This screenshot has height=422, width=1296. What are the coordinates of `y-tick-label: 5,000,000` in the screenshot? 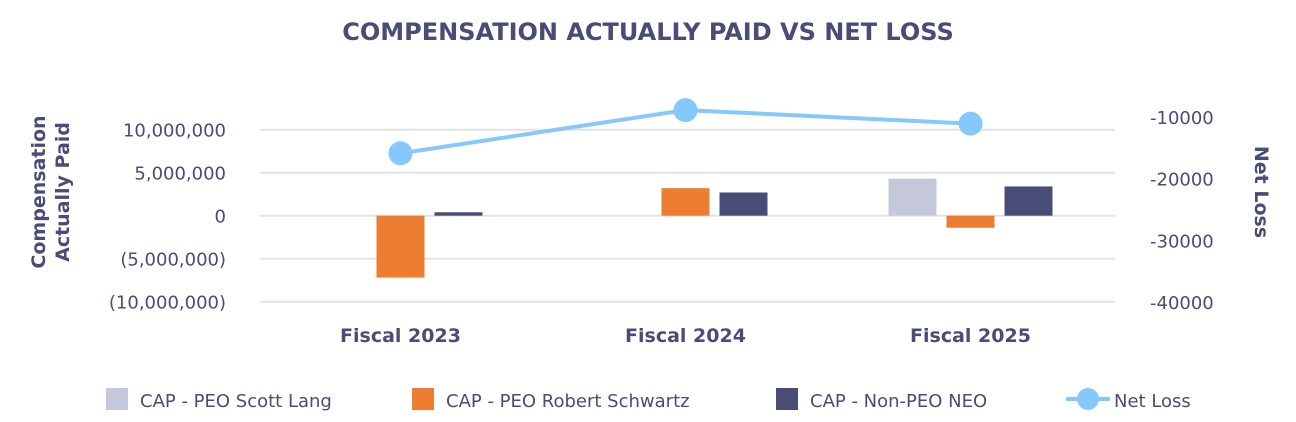 It's located at (180, 174).